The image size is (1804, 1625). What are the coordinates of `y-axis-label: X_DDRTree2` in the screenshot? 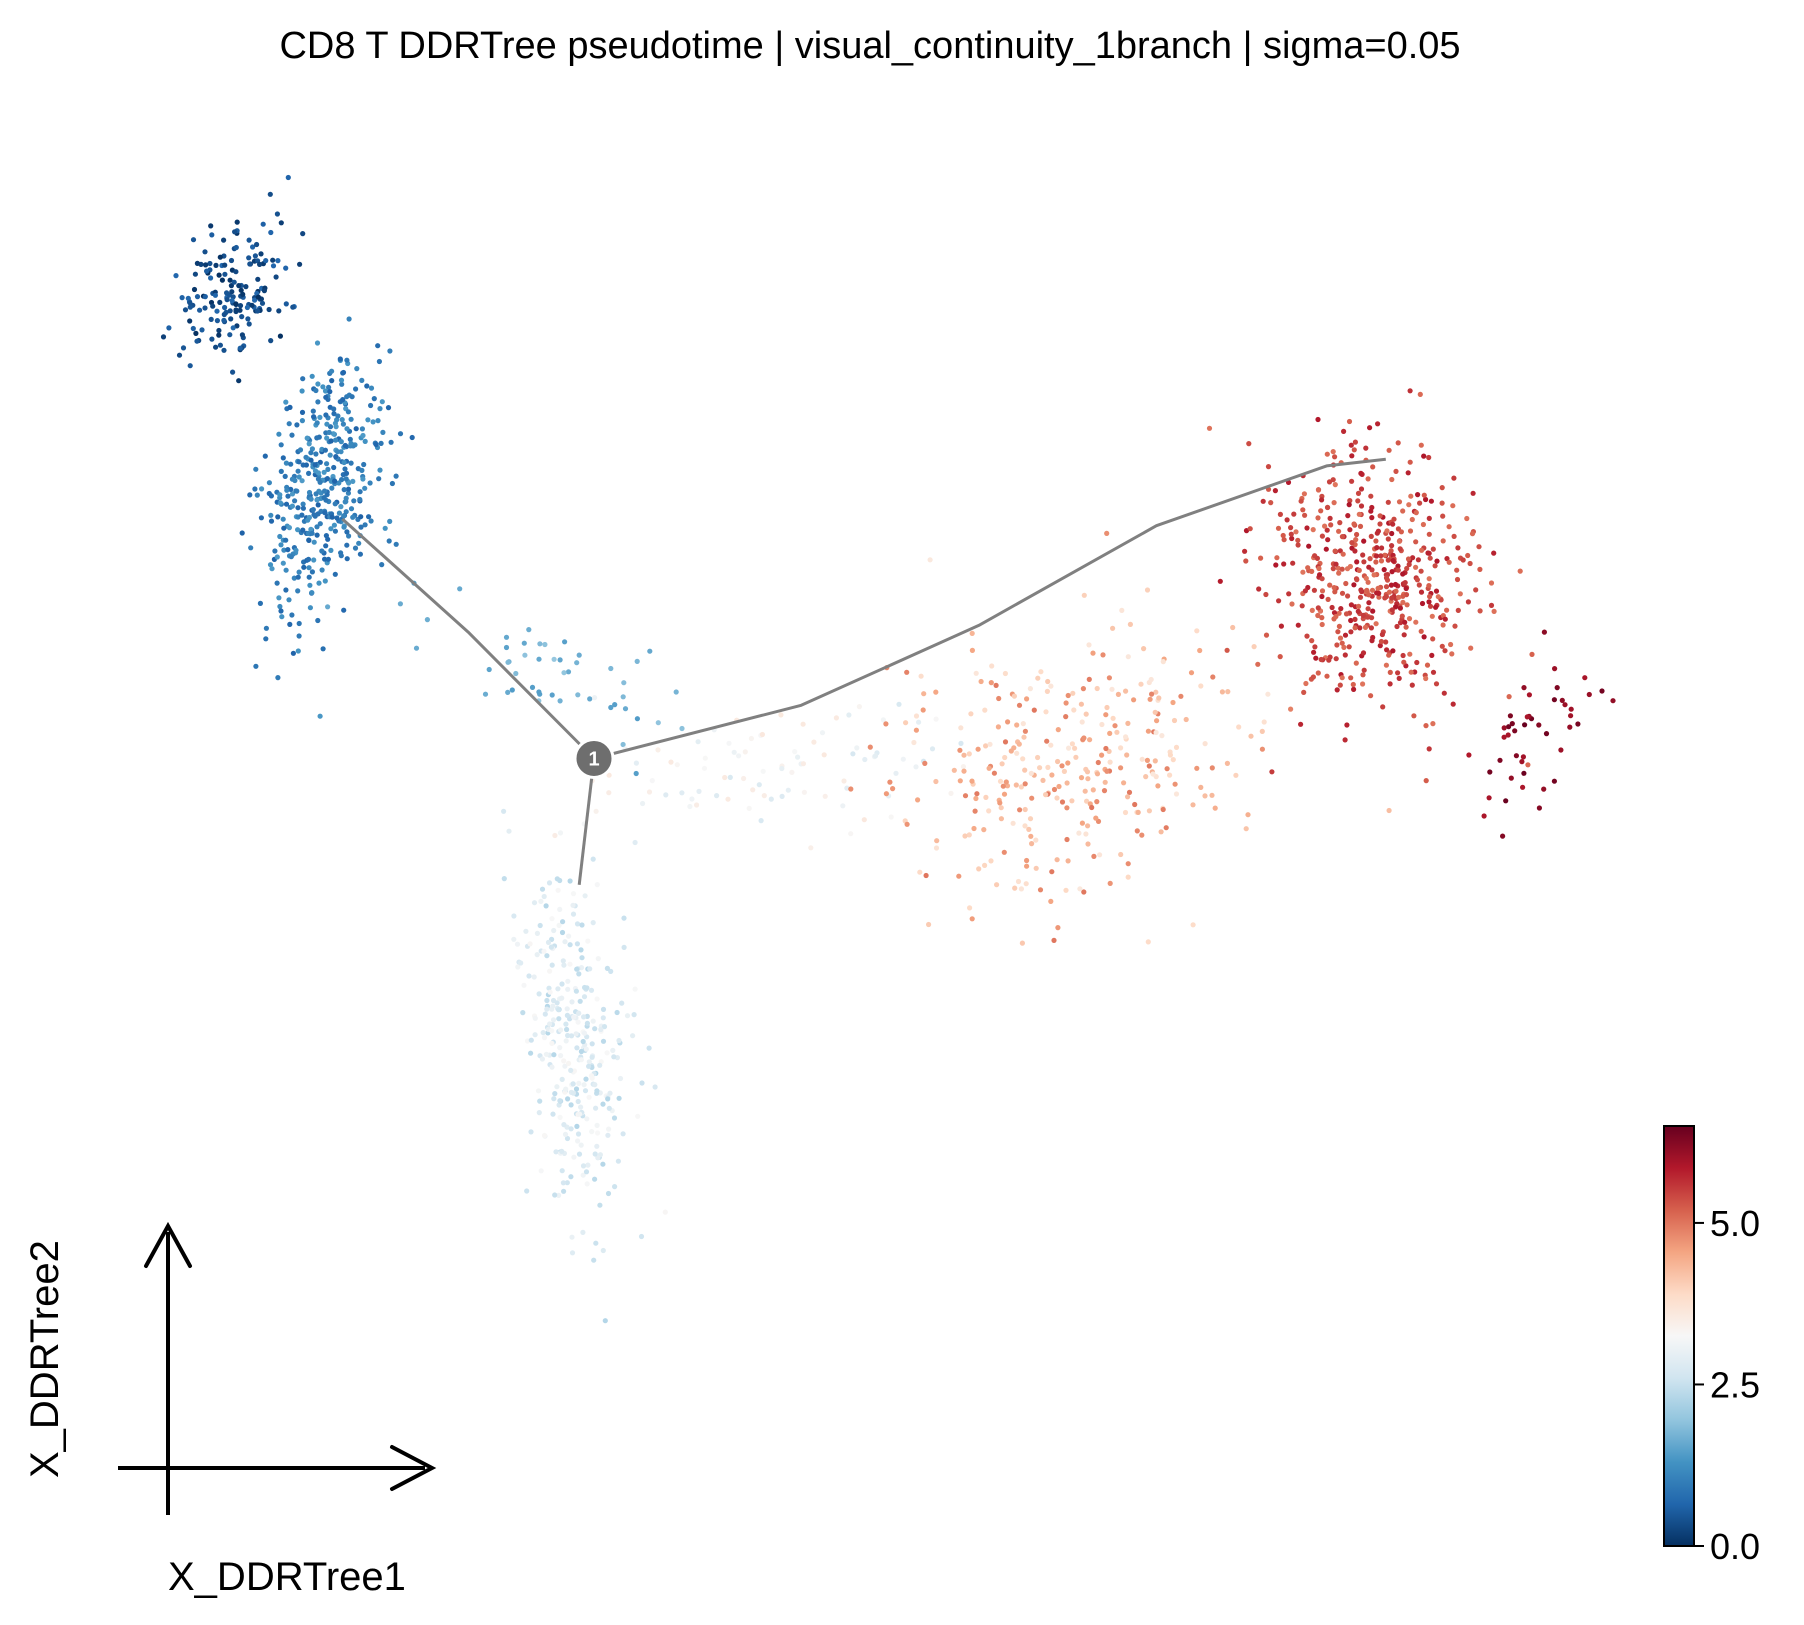 It's located at (45, 1359).